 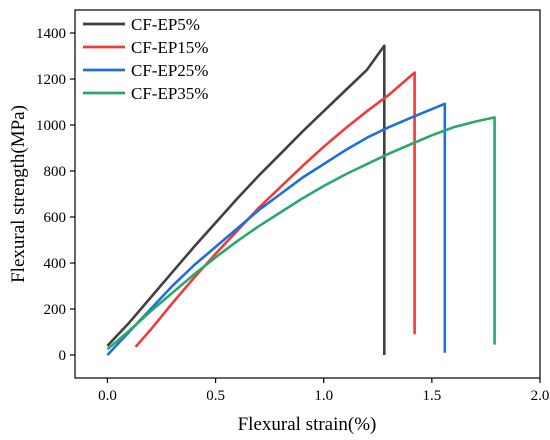 What do you see at coordinates (51, 80) in the screenshot?
I see `y-tick-label: 1200` at bounding box center [51, 80].